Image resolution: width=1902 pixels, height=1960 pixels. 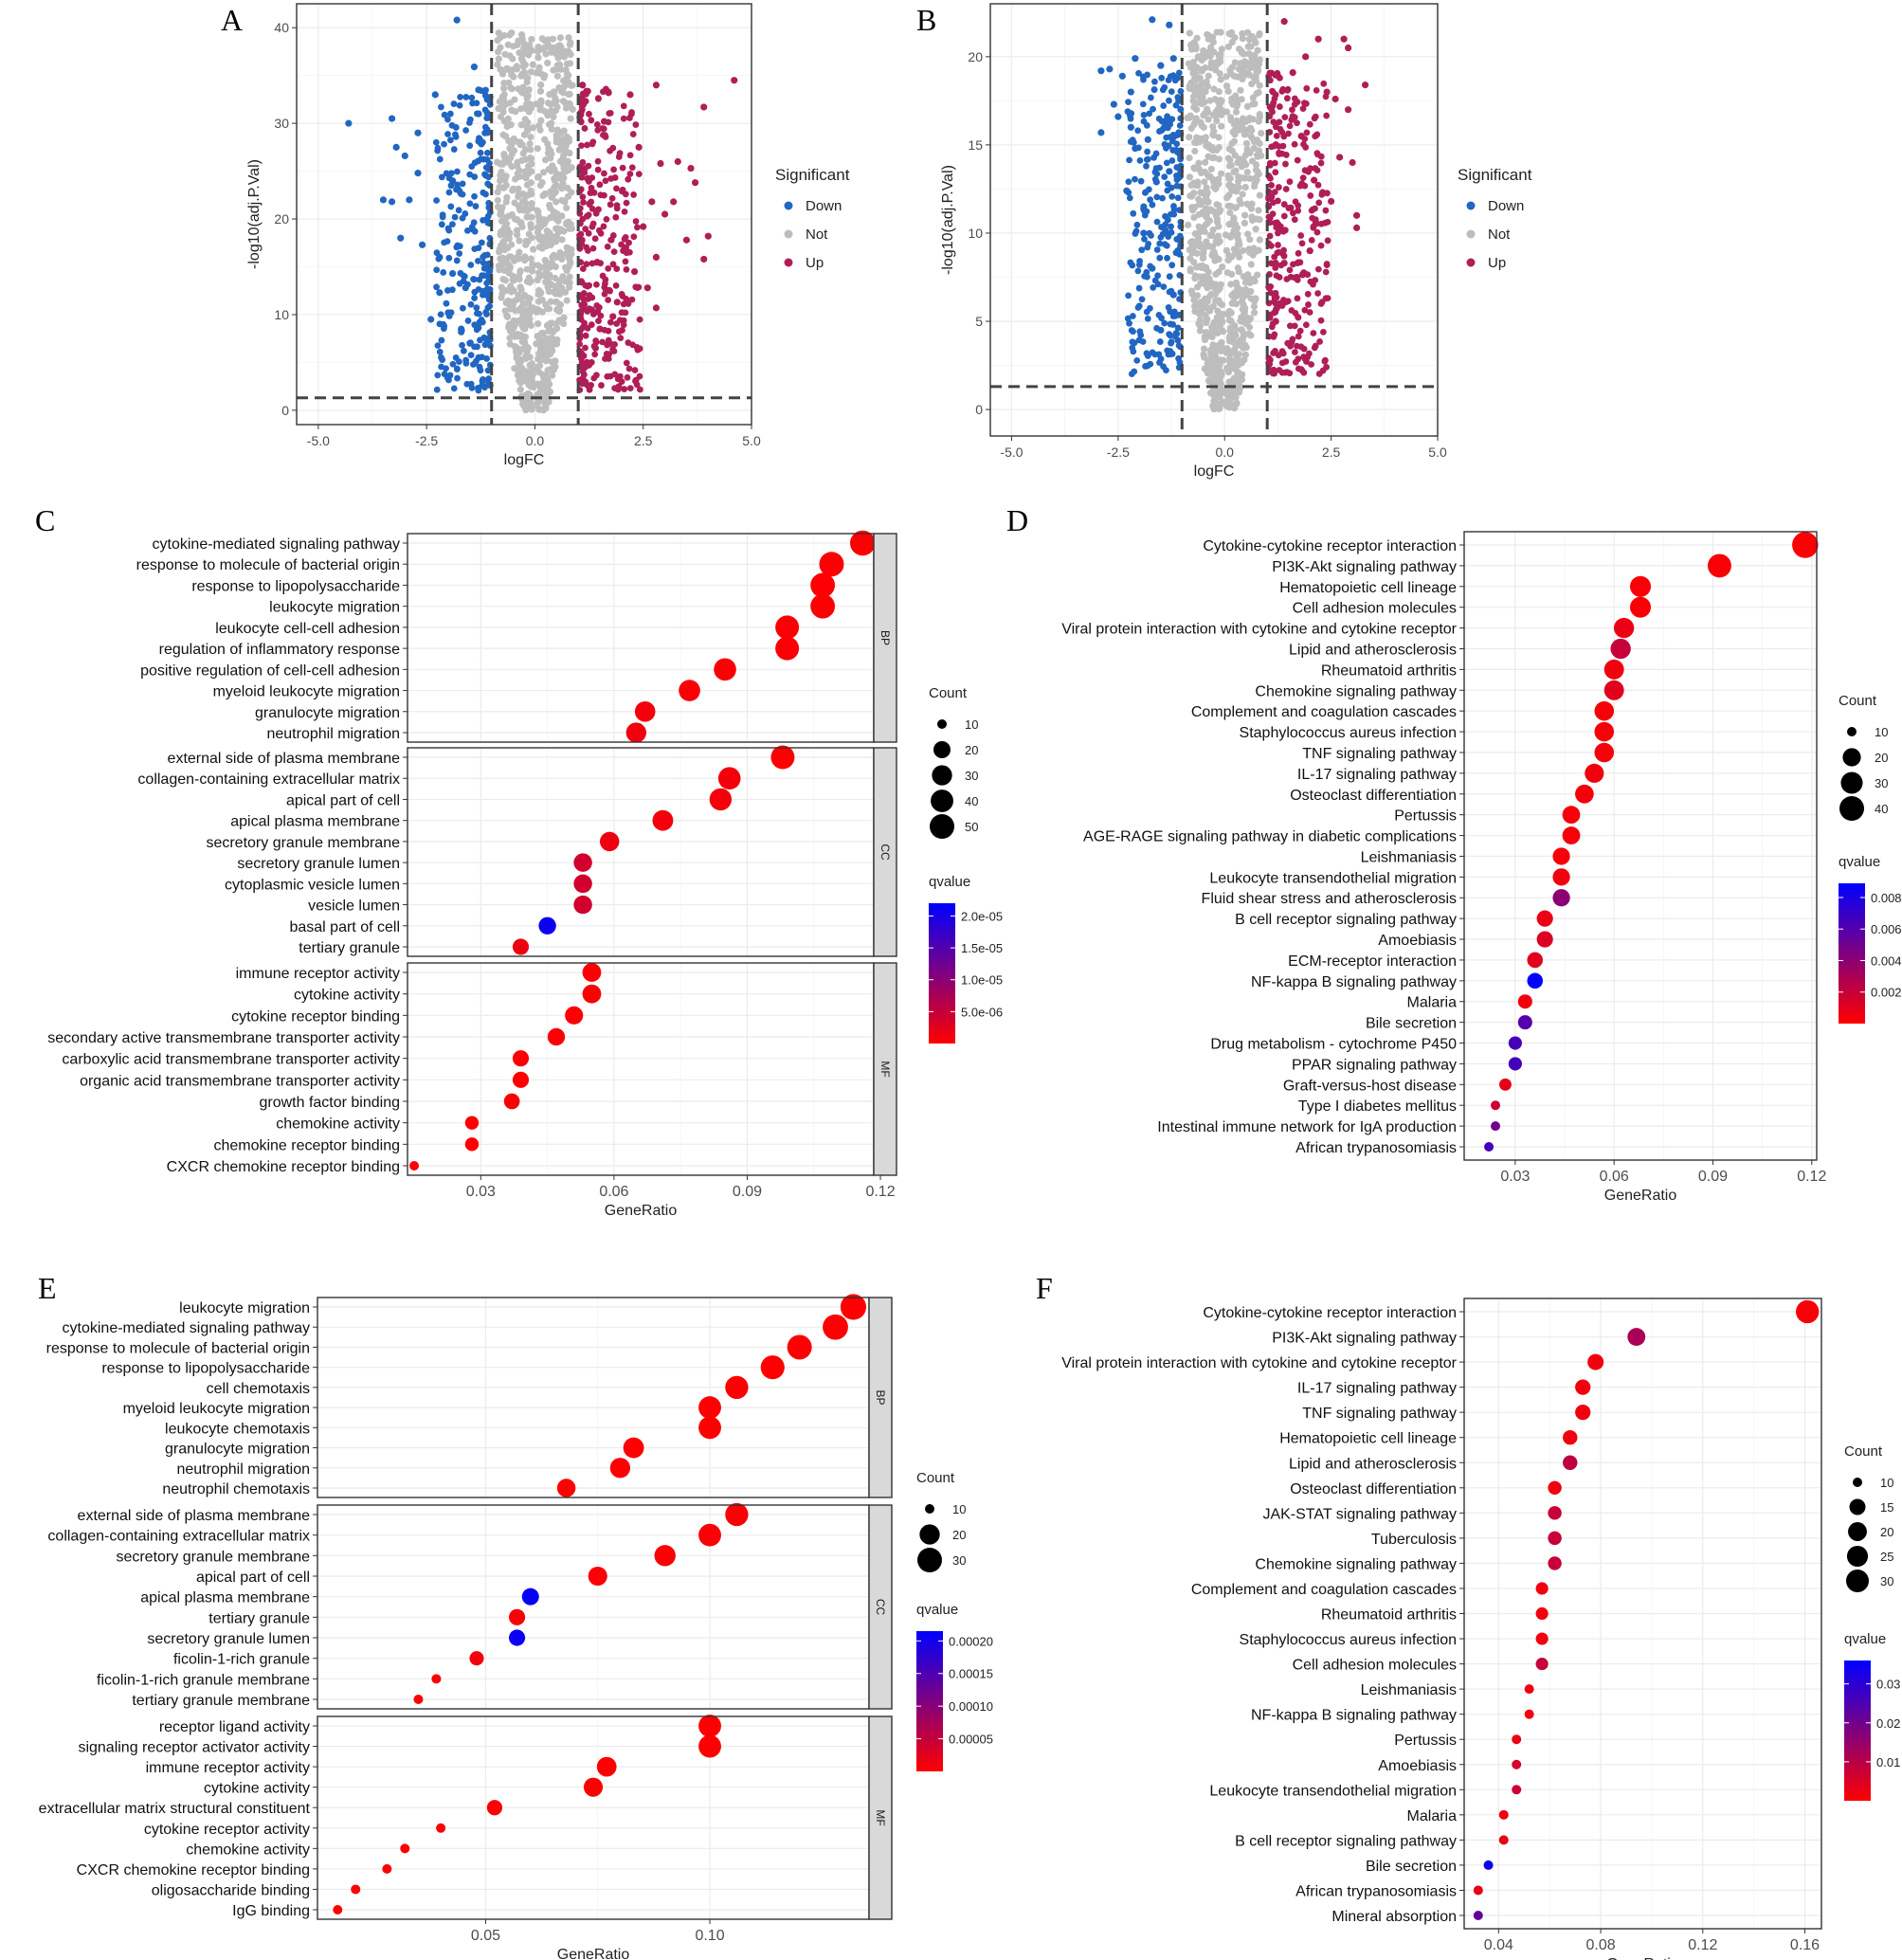 What do you see at coordinates (1882, 732) in the screenshot?
I see `size-legend-label: 10` at bounding box center [1882, 732].